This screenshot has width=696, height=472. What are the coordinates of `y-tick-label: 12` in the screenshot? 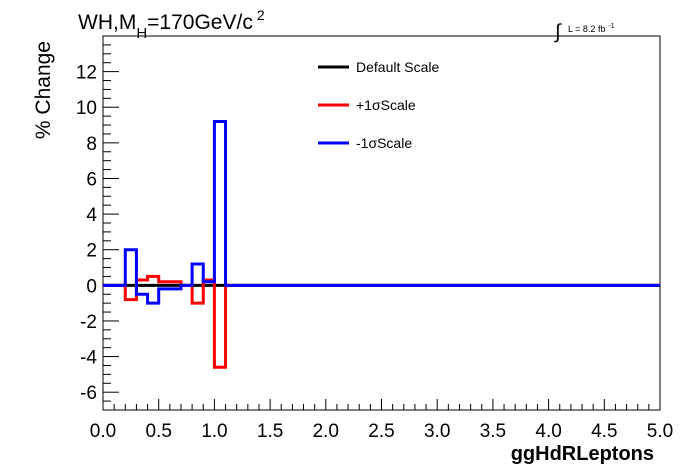 It's located at (86, 73).